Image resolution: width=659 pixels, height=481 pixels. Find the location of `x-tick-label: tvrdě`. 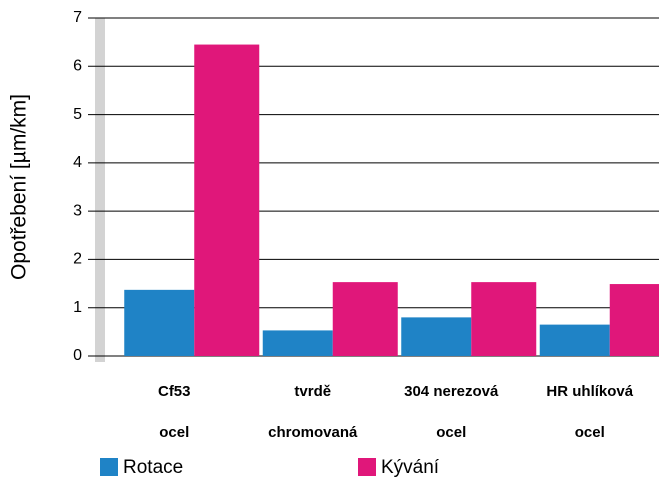

x-tick-label: tvrdě is located at coordinates (312, 391).